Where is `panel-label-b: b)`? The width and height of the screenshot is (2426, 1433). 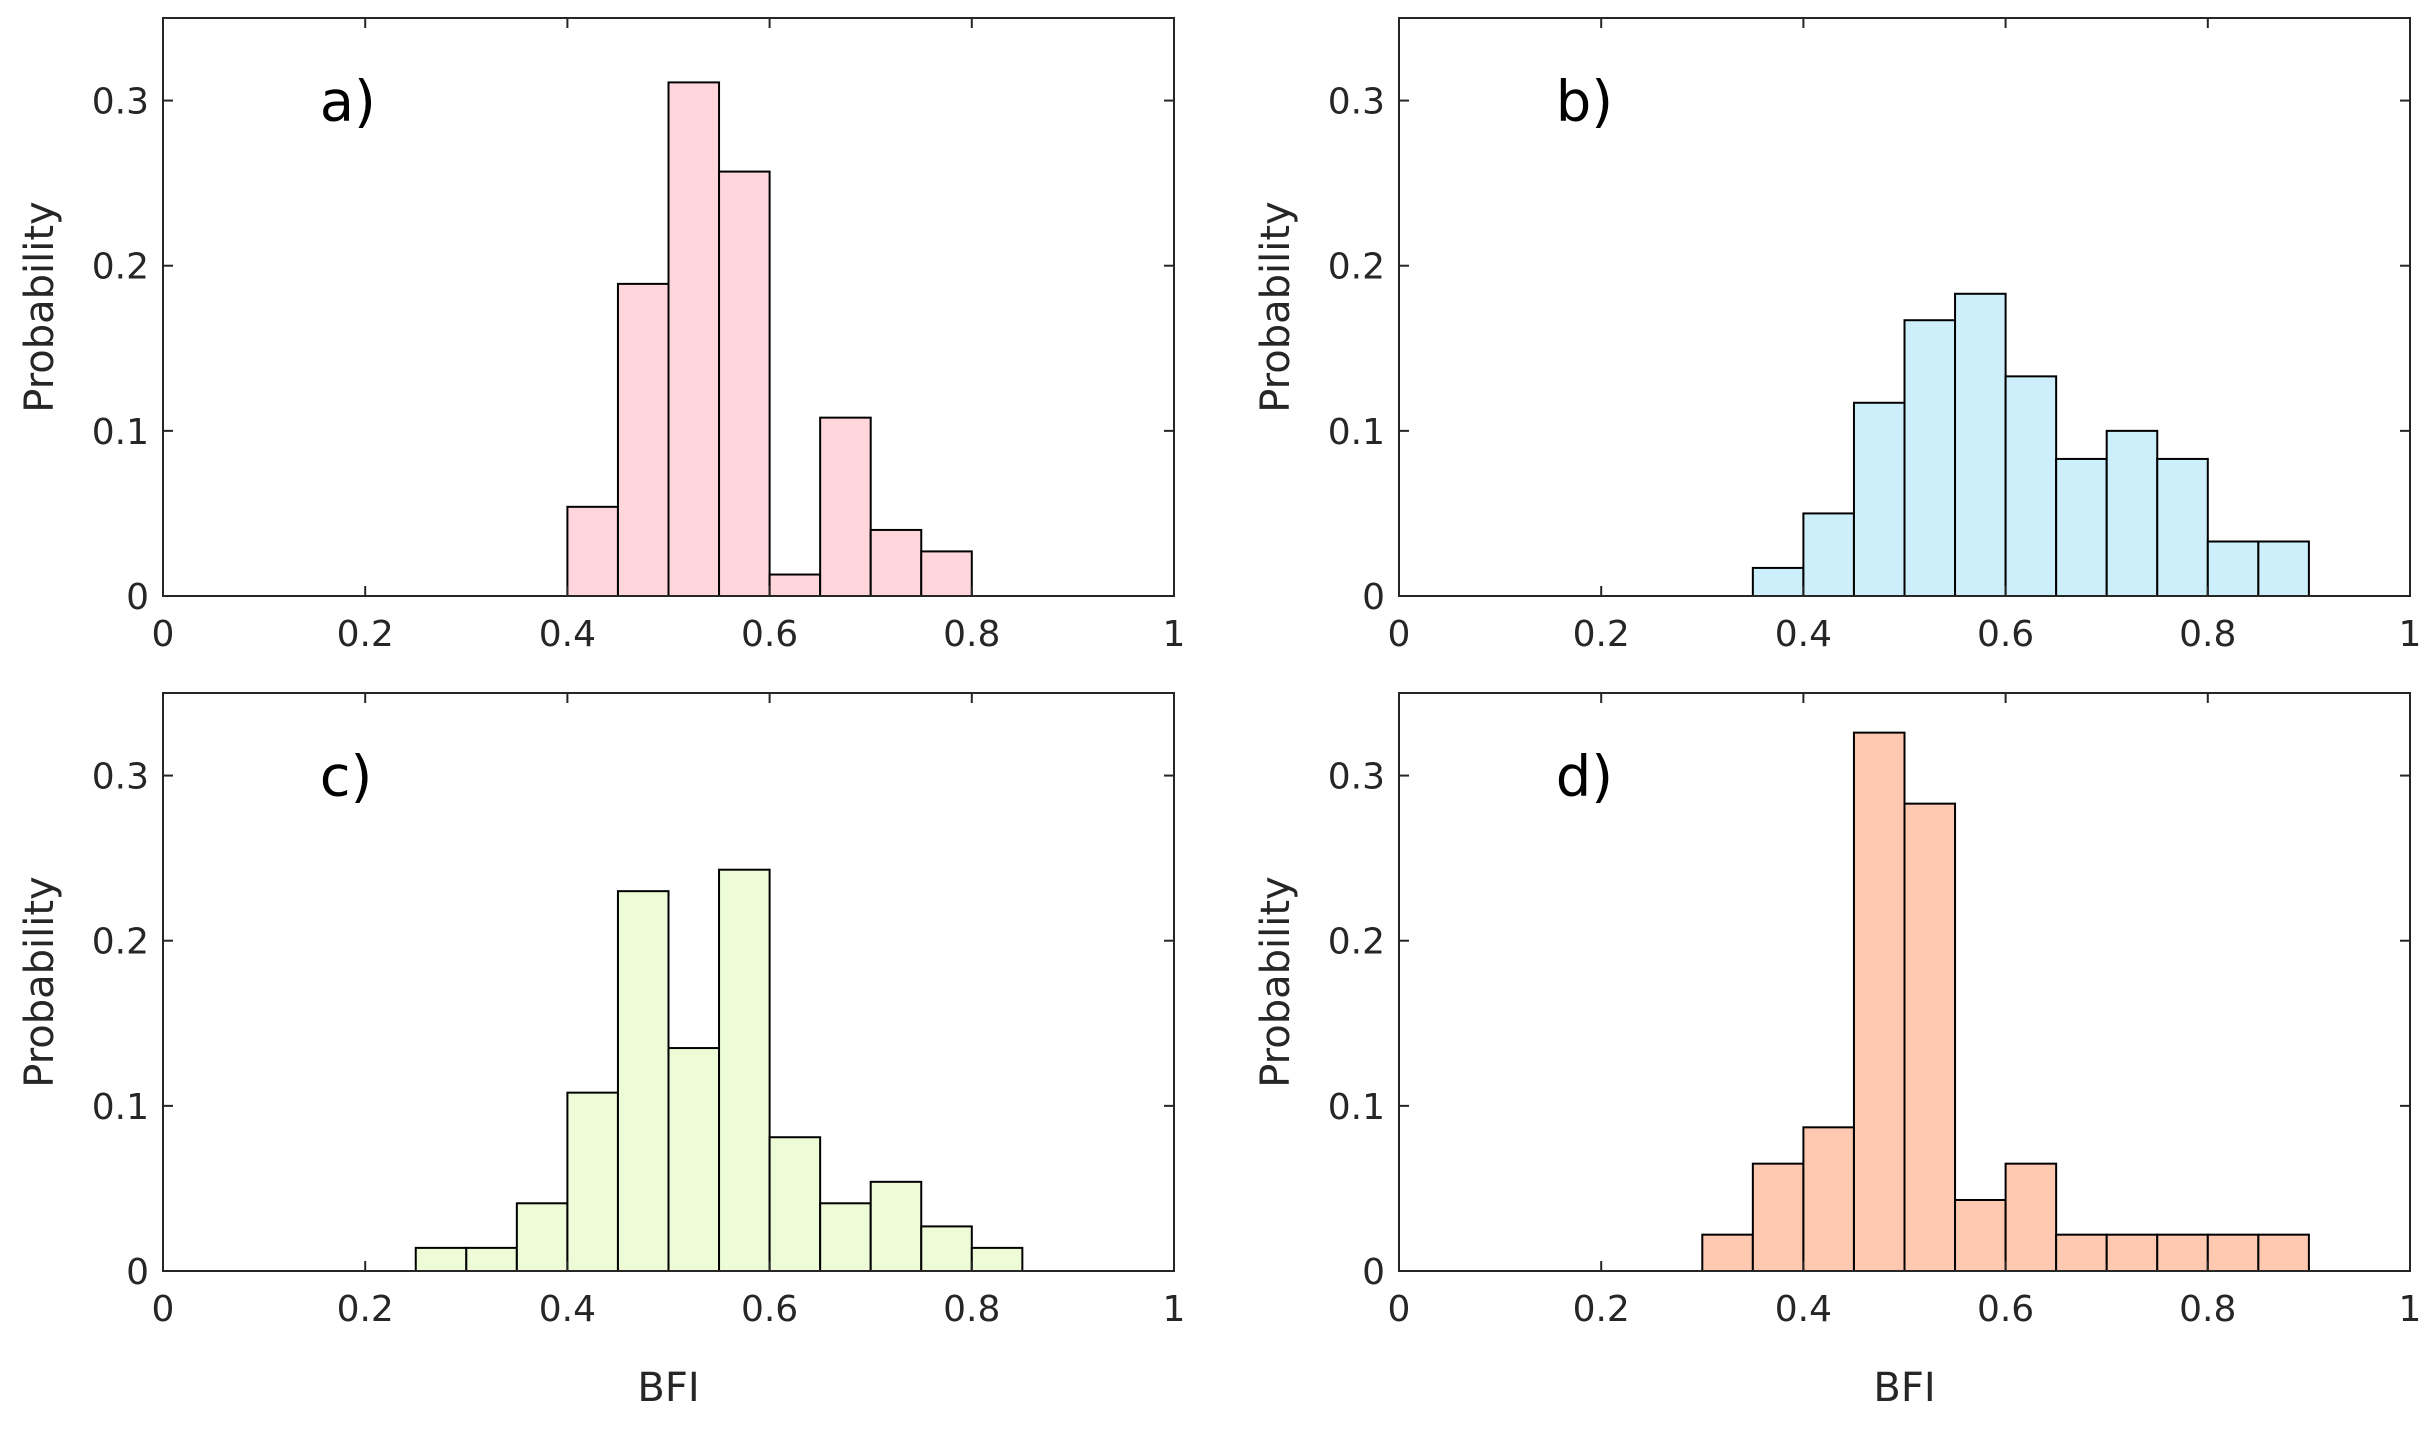
panel-label-b: b) is located at coordinates (1584, 102).